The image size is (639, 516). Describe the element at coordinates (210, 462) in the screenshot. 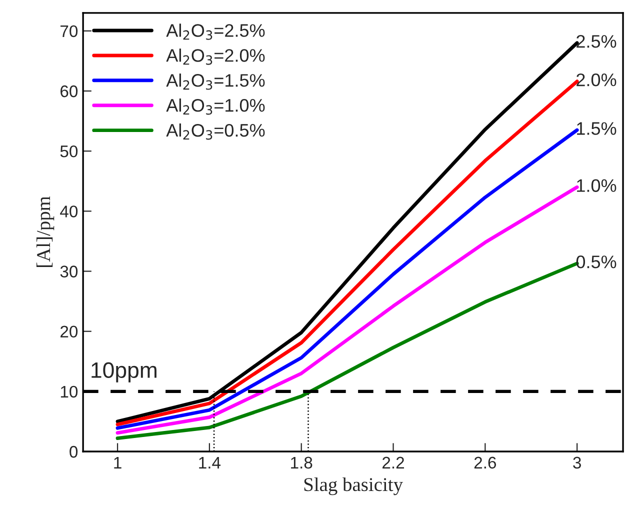

I see `x-tick-label: 1.4` at that location.